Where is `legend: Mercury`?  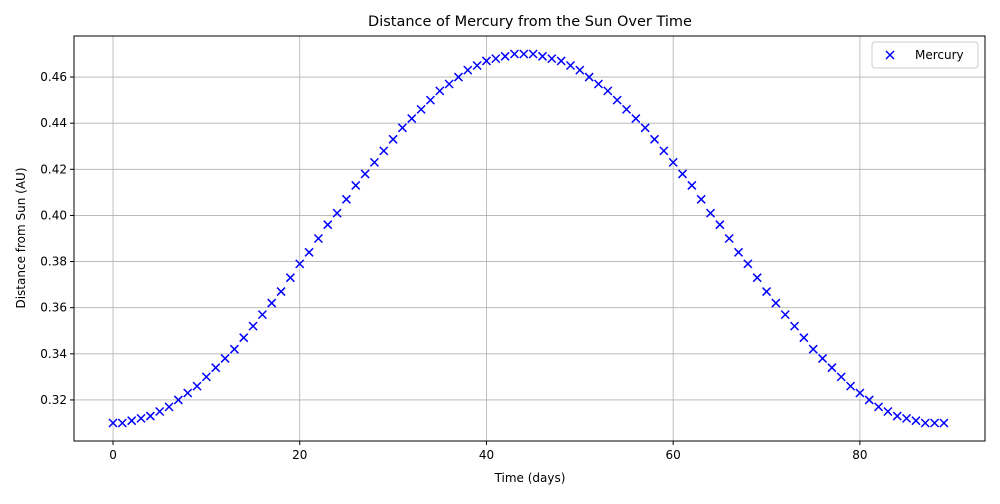 legend: Mercury is located at coordinates (925, 55).